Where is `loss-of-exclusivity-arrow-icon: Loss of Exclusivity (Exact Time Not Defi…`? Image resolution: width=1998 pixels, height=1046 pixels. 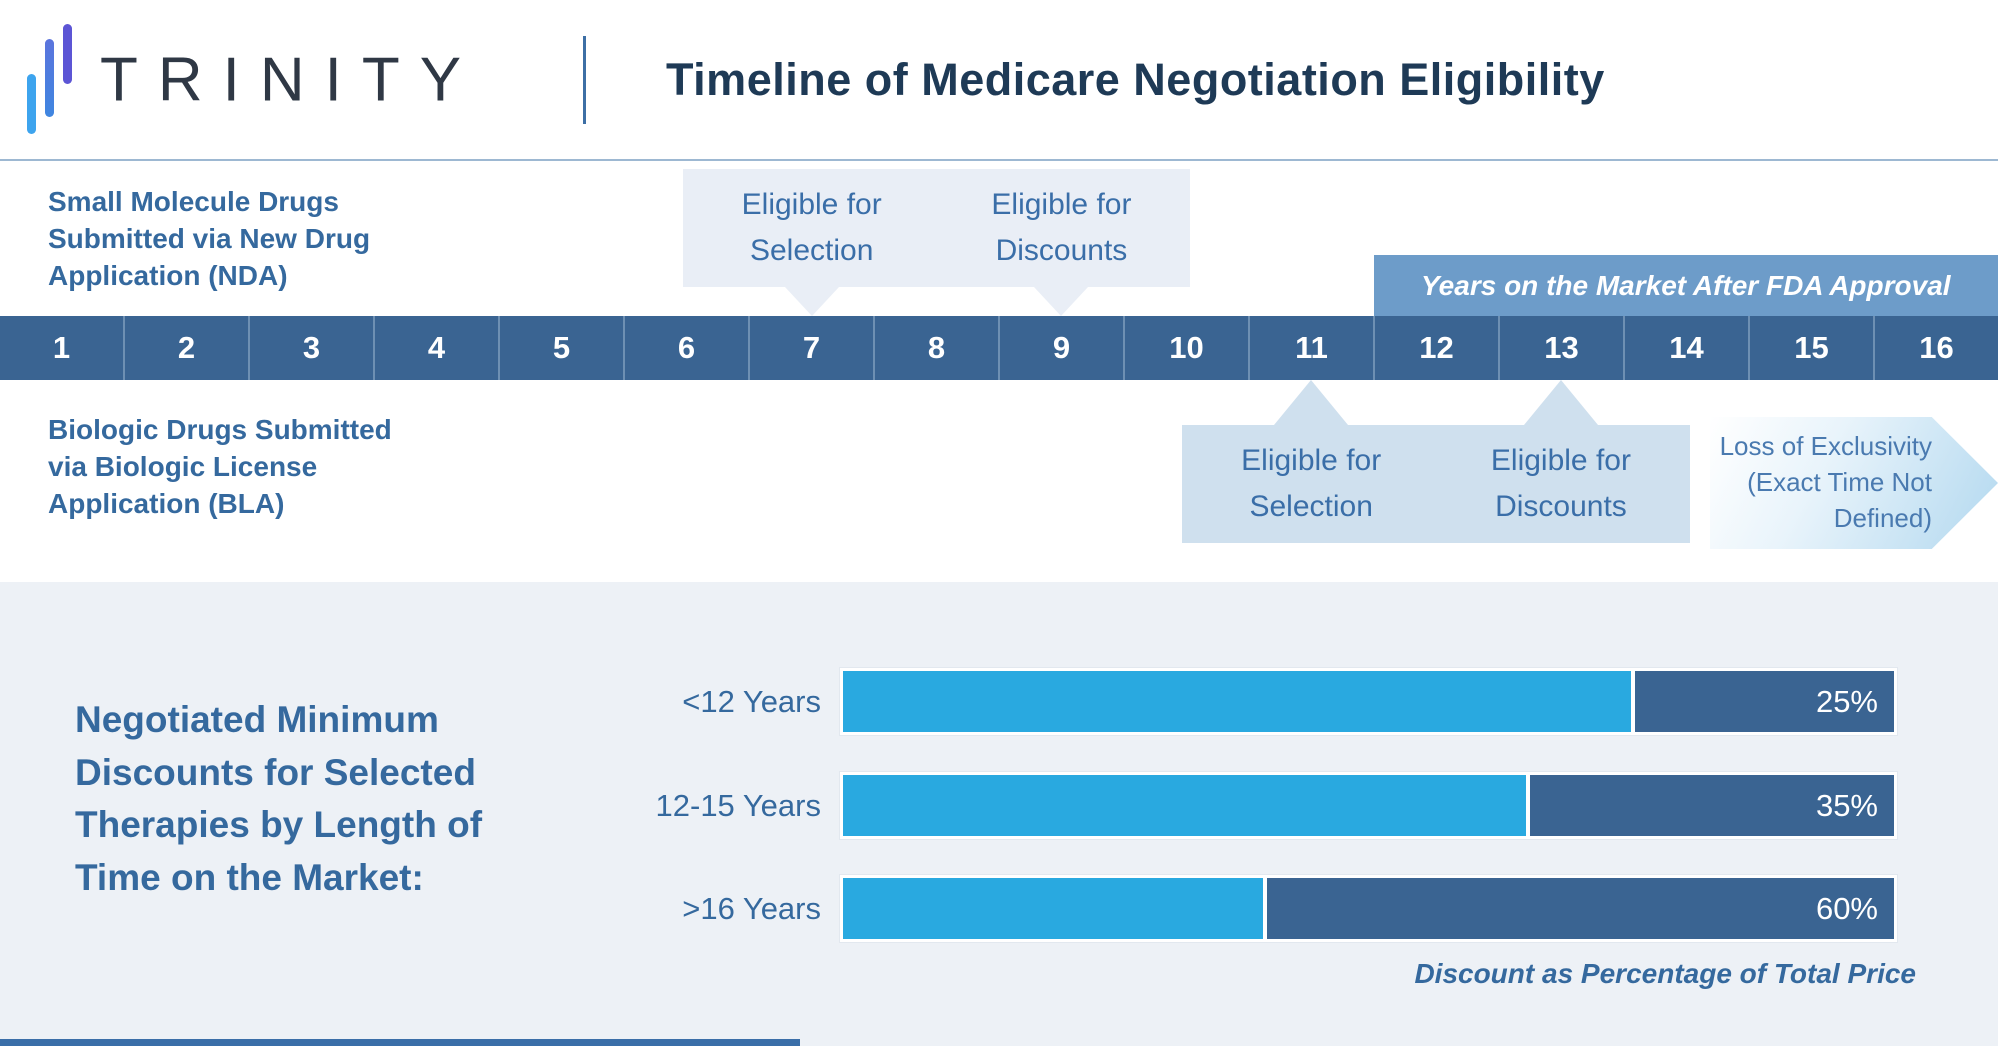
loss-of-exclusivity-arrow-icon: Loss of Exclusivity (Exact Time Not Defi… is located at coordinates (1854, 483).